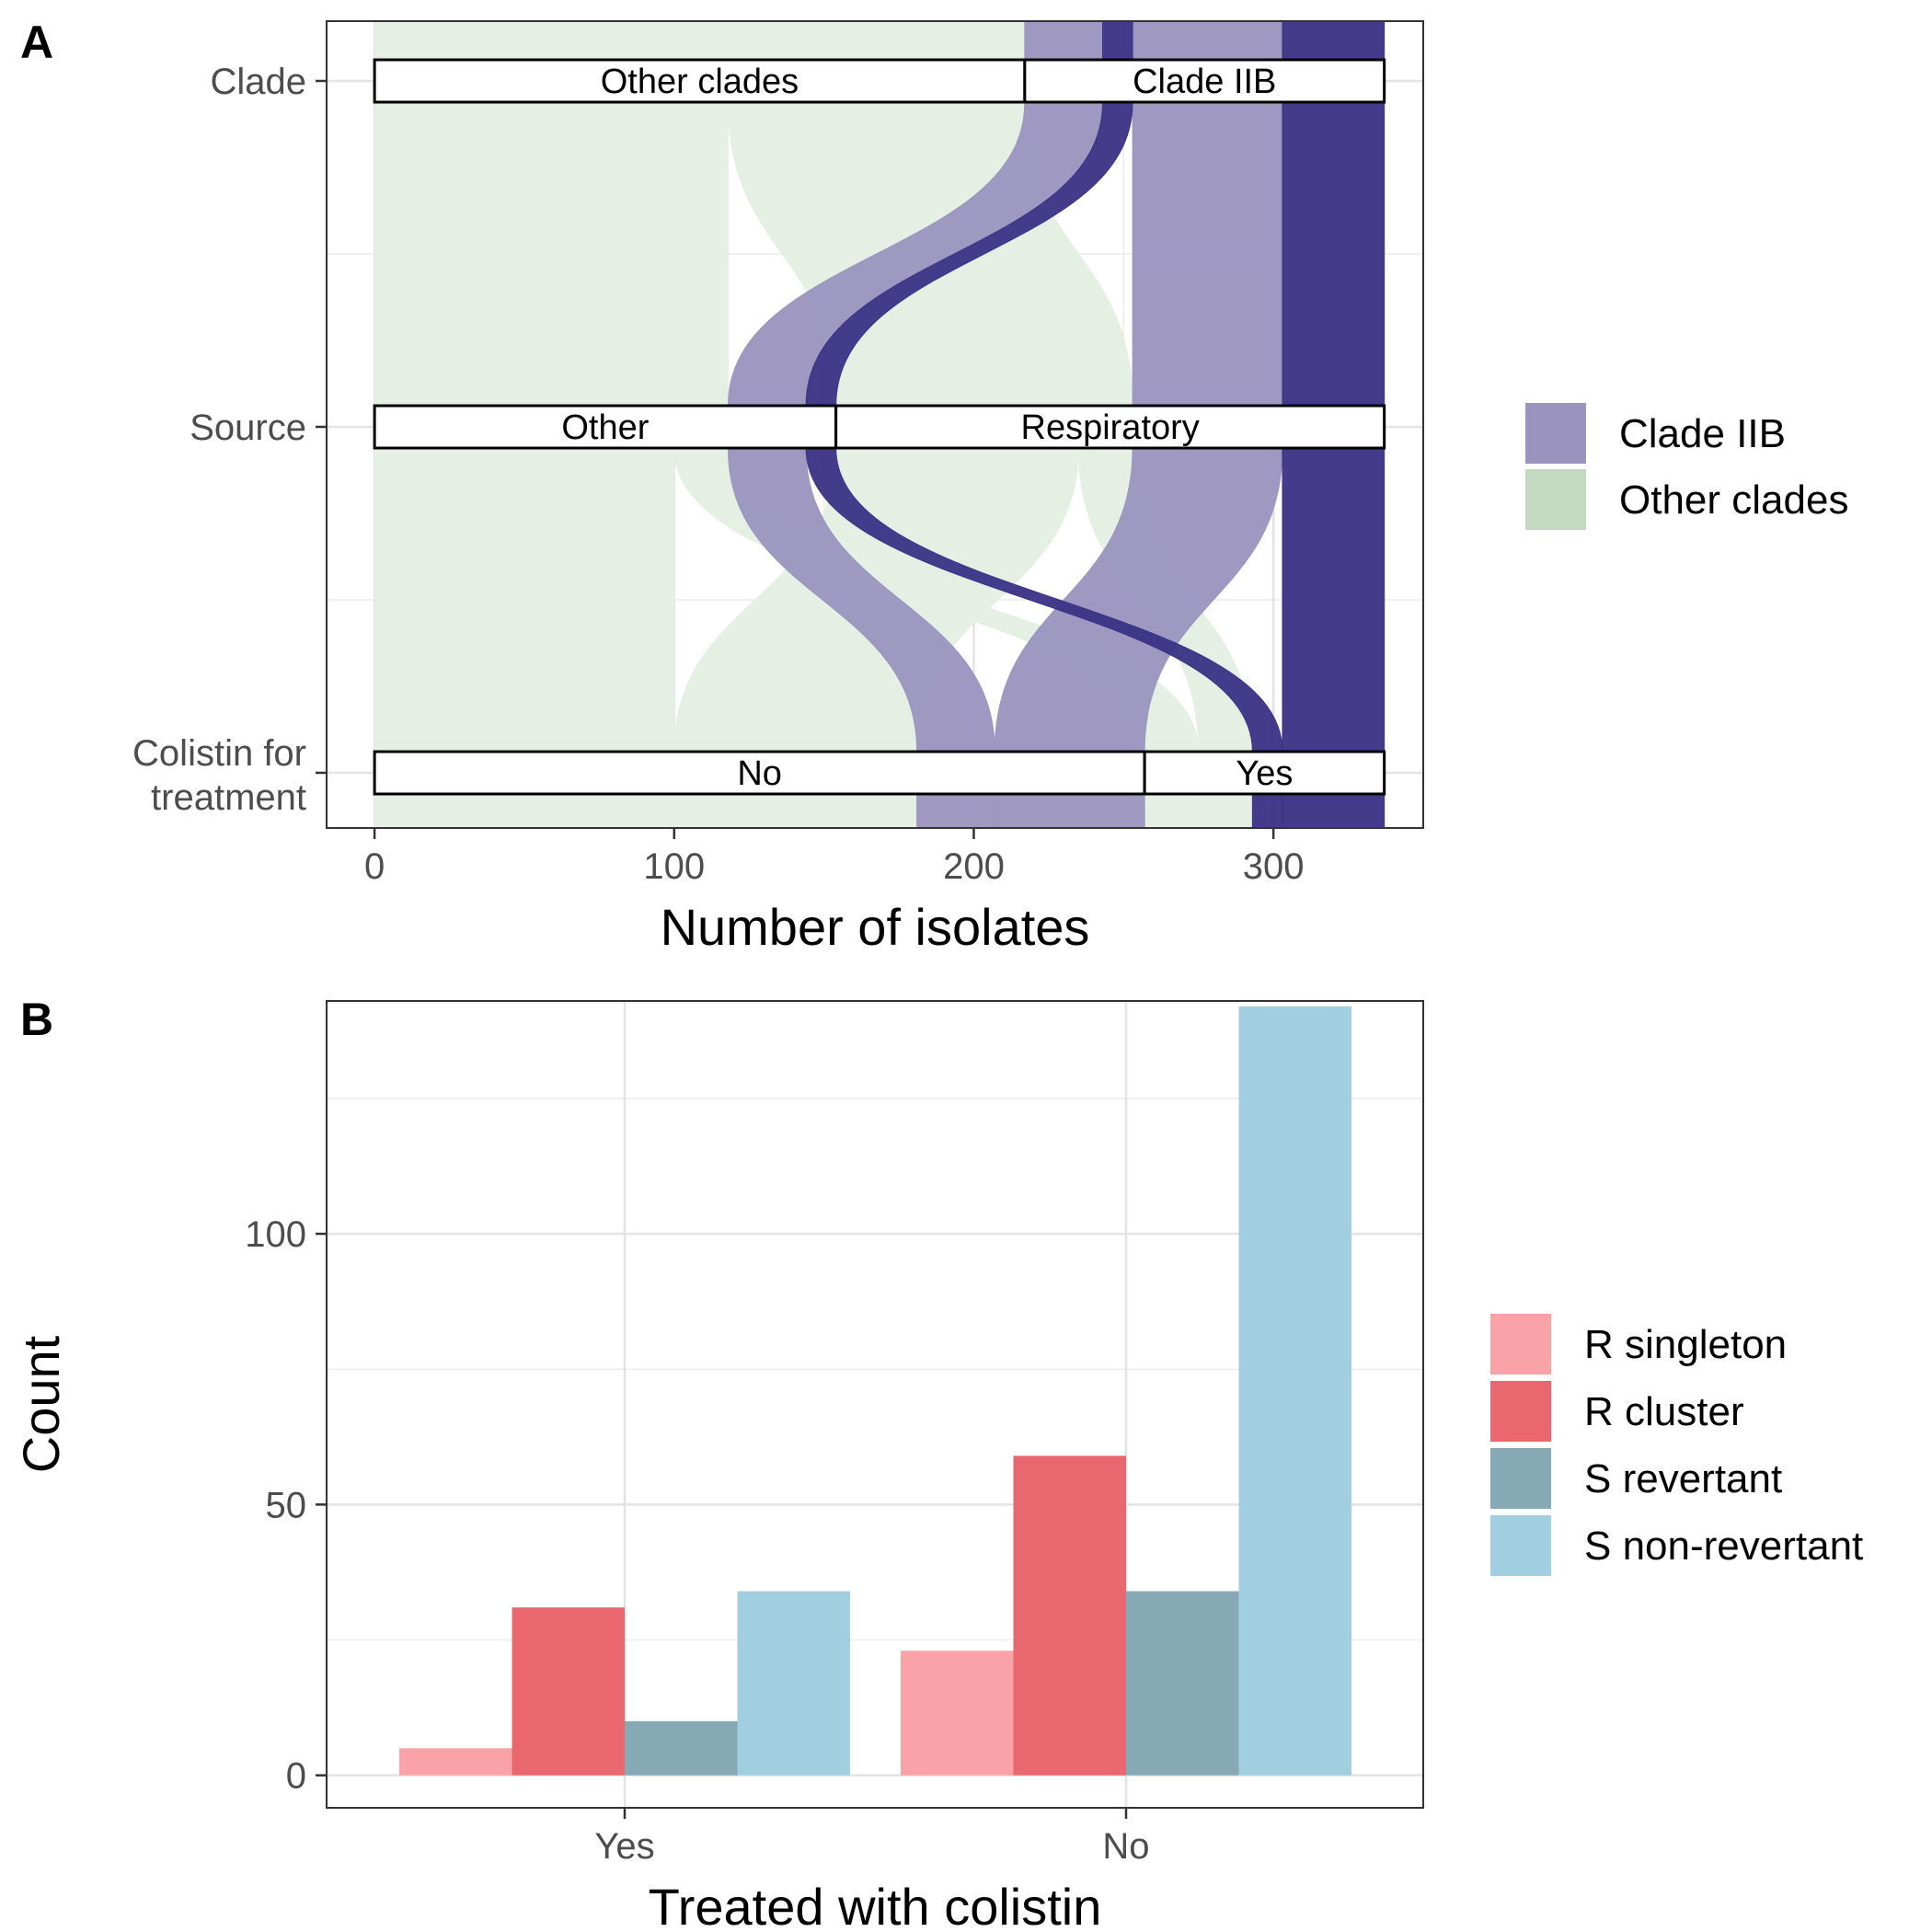  I want to click on panel-a-stratum-box-source-respiratory, so click(1110, 427).